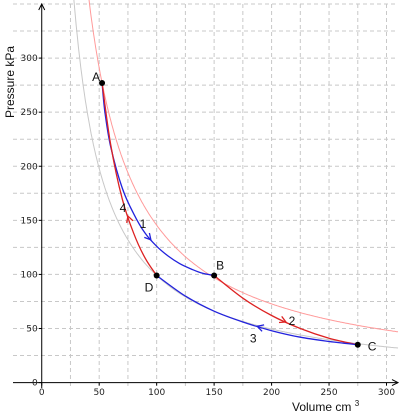 Image resolution: width=400 pixels, height=418 pixels. Describe the element at coordinates (42, 393) in the screenshot. I see `x-tick-label: 0` at that location.